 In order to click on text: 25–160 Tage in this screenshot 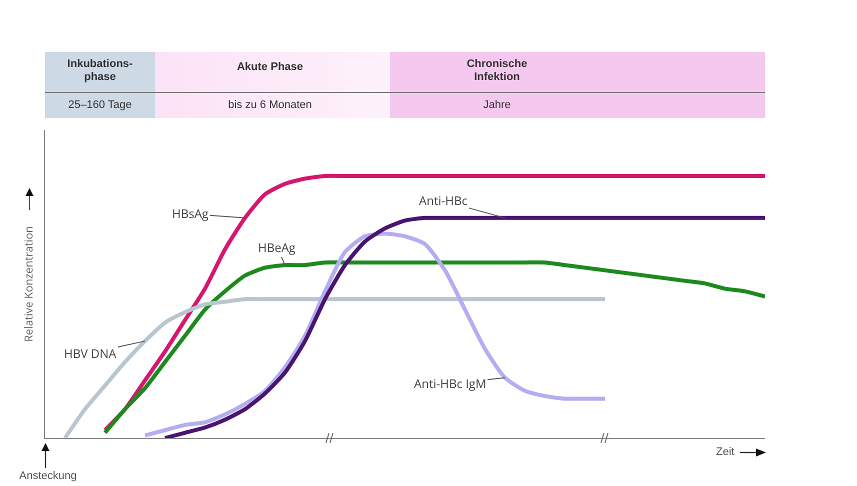, I will do `click(100, 105)`.